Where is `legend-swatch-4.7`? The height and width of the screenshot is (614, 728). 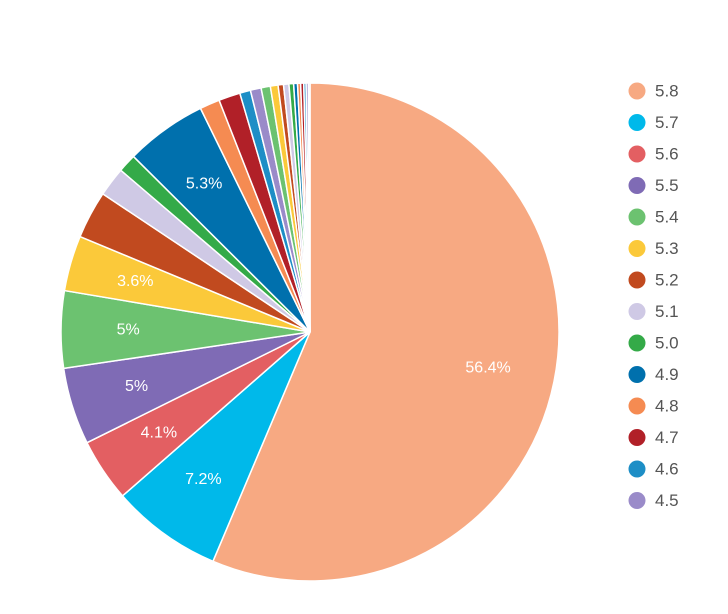 legend-swatch-4.7 is located at coordinates (637, 437).